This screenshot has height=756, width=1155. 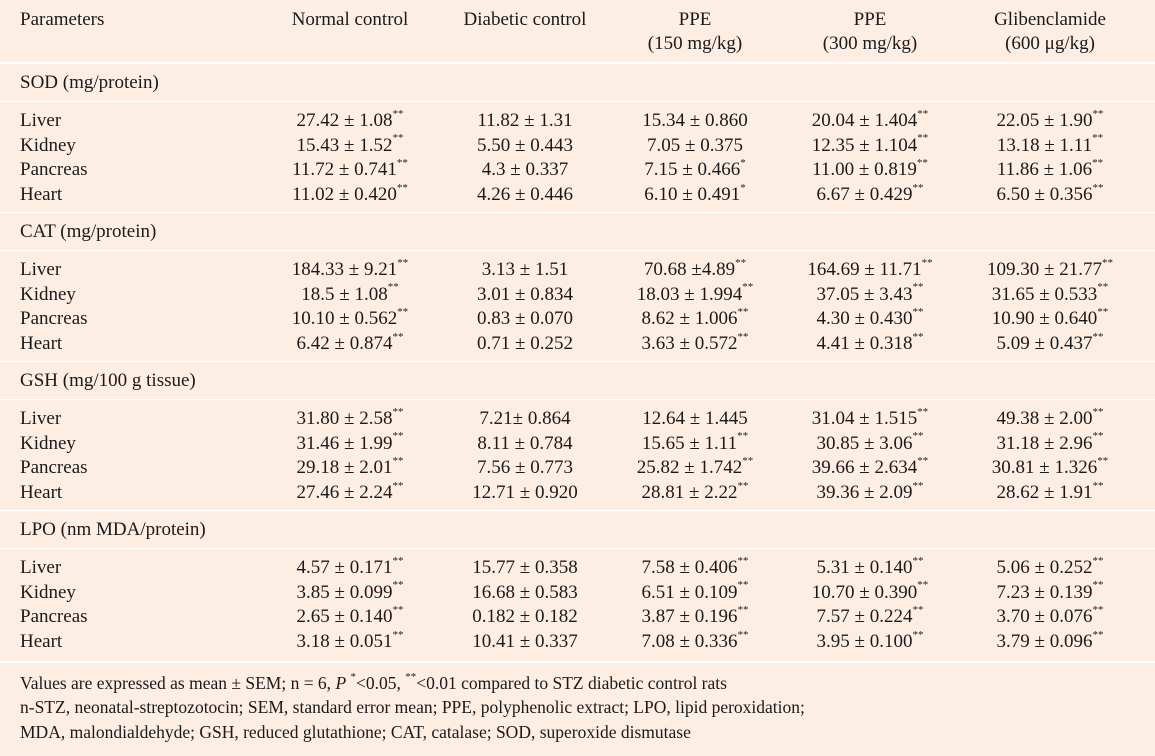 What do you see at coordinates (350, 269) in the screenshot?
I see `table-cell: 184.33 ± 9.21**` at bounding box center [350, 269].